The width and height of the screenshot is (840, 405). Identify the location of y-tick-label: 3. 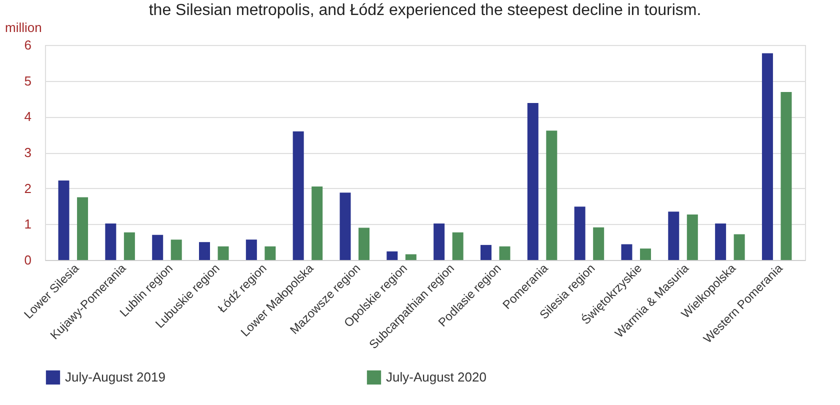
(28, 152).